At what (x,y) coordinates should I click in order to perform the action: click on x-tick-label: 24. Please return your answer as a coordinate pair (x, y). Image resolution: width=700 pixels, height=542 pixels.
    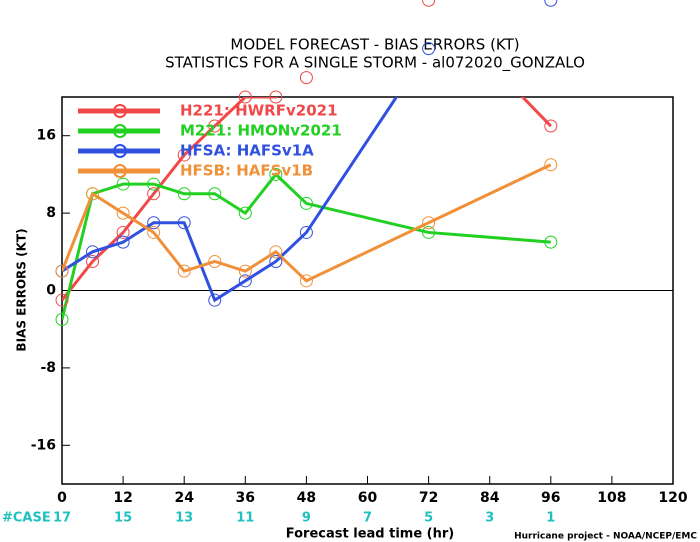
    Looking at the image, I should click on (184, 498).